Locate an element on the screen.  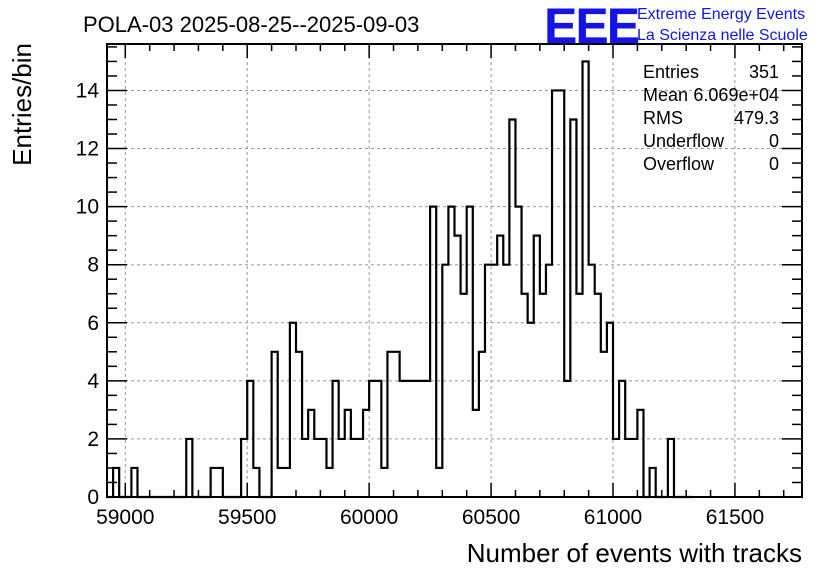
stats-label: Entries is located at coordinates (671, 72).